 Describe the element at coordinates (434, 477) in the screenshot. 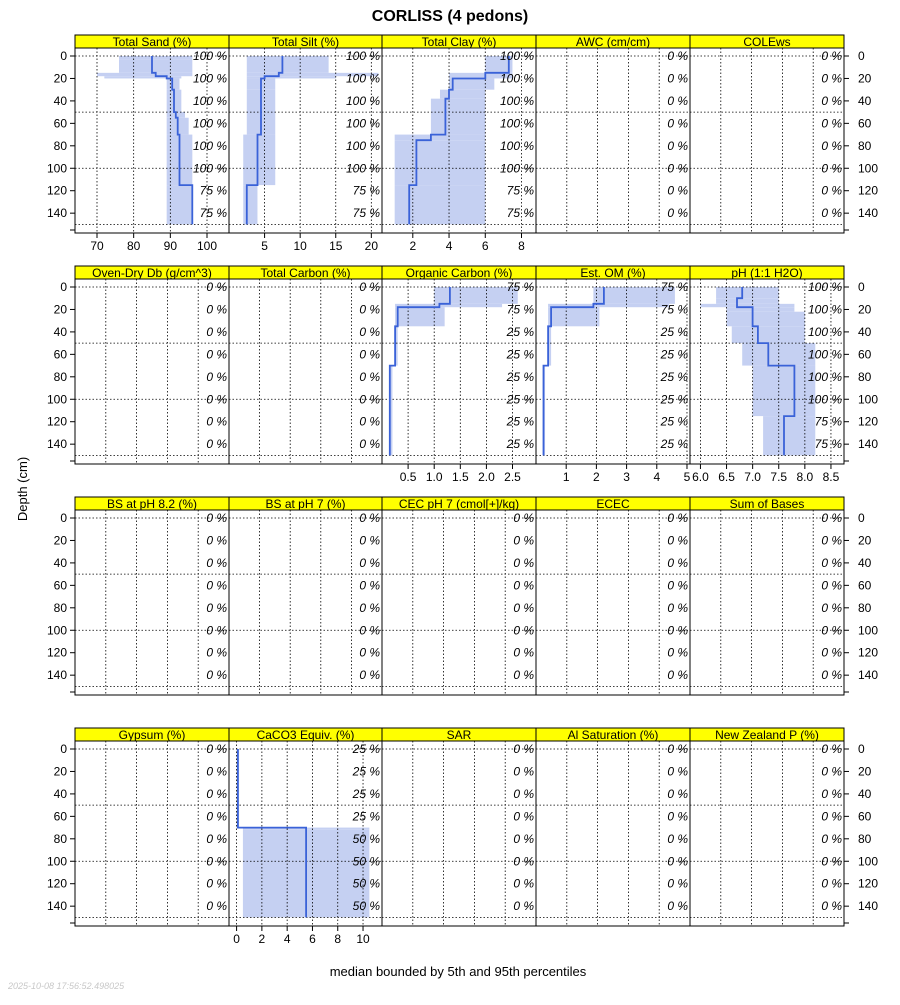

I see `x-tick-label: 1.0` at that location.